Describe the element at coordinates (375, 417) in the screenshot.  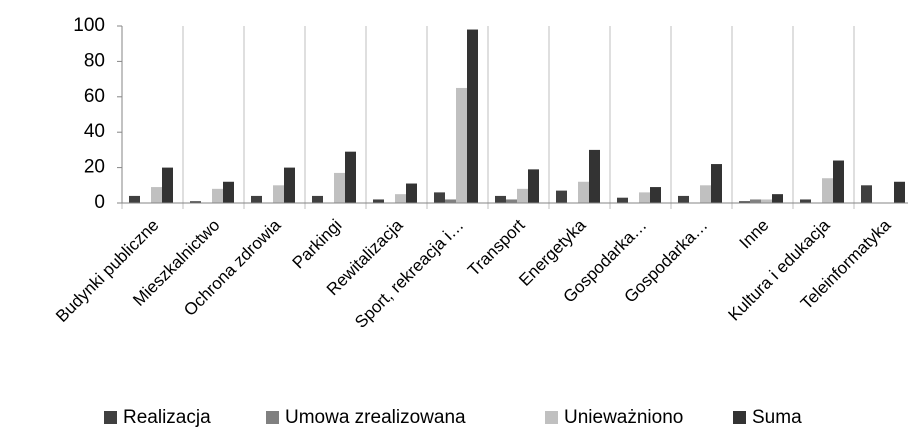
I see `legend-label: Umowa zrealizowana` at that location.